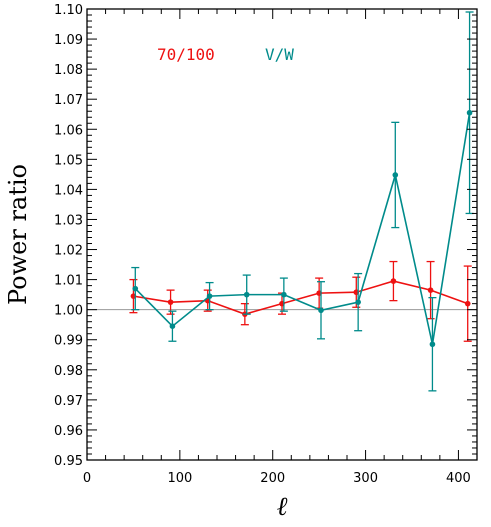 This screenshot has width=491, height=527. Describe the element at coordinates (68, 220) in the screenshot. I see `y-tick-label: 1.03` at that location.